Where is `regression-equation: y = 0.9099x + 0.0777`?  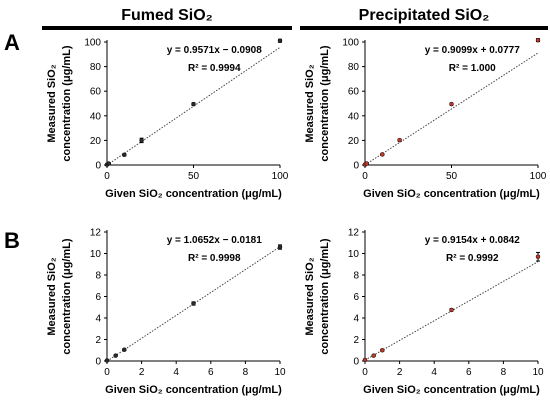
regression-equation: y = 0.9099x + 0.0777 is located at coordinates (473, 50).